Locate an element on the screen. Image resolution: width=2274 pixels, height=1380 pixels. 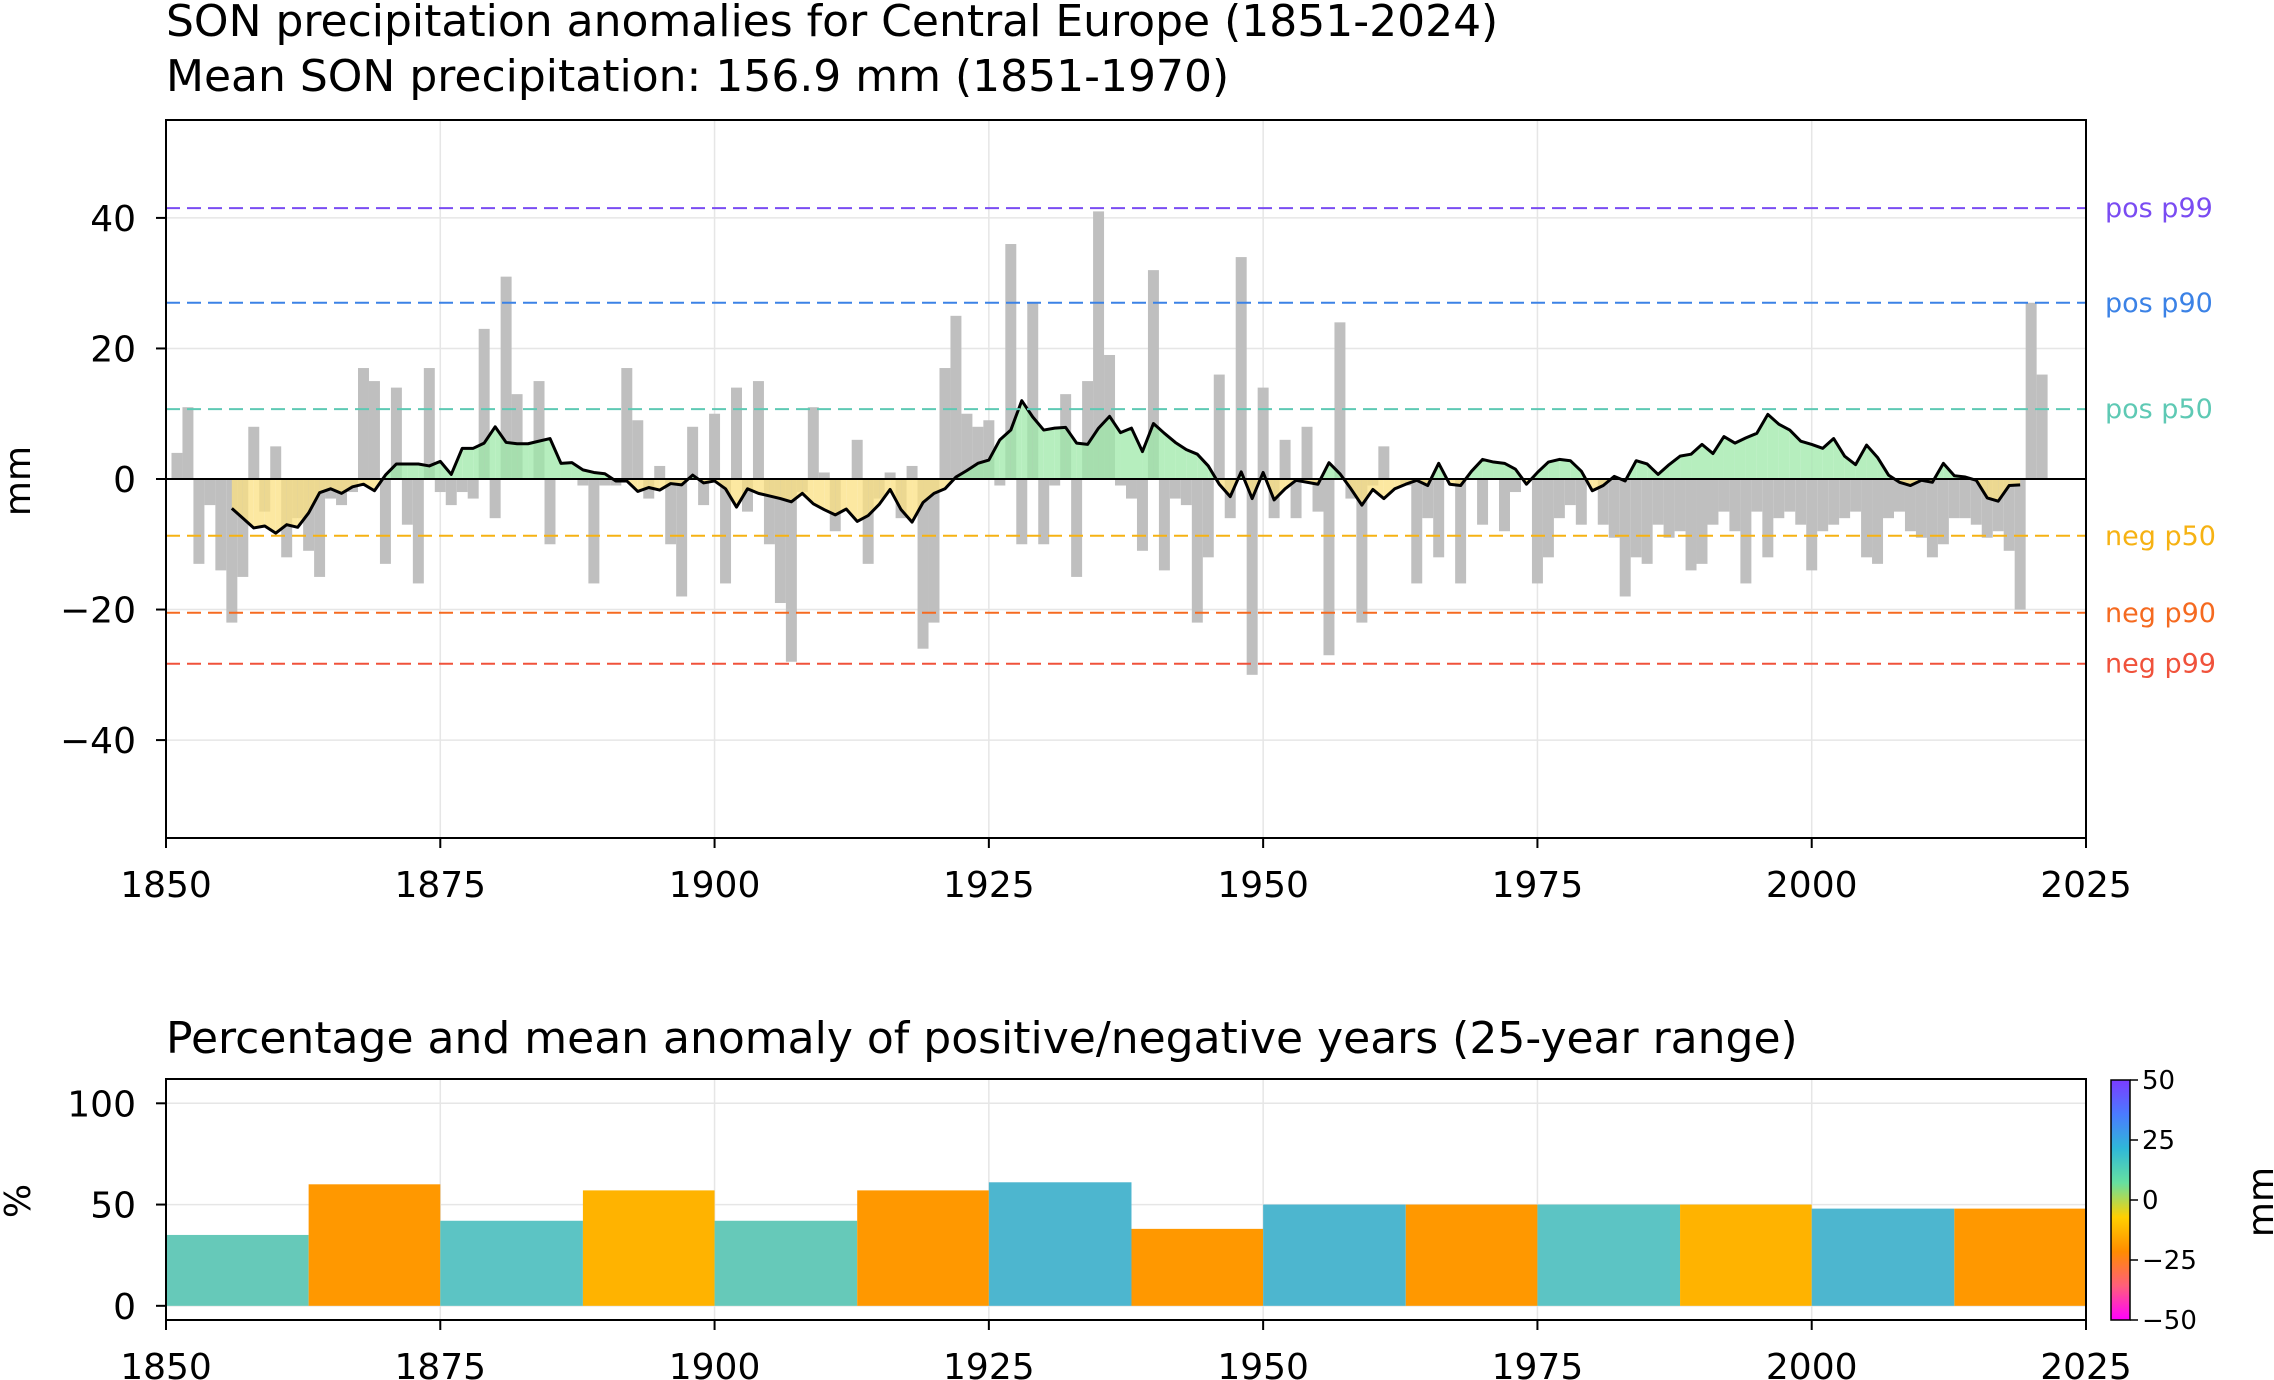
colorbar-tick-label: 50 is located at coordinates (2158, 1081).